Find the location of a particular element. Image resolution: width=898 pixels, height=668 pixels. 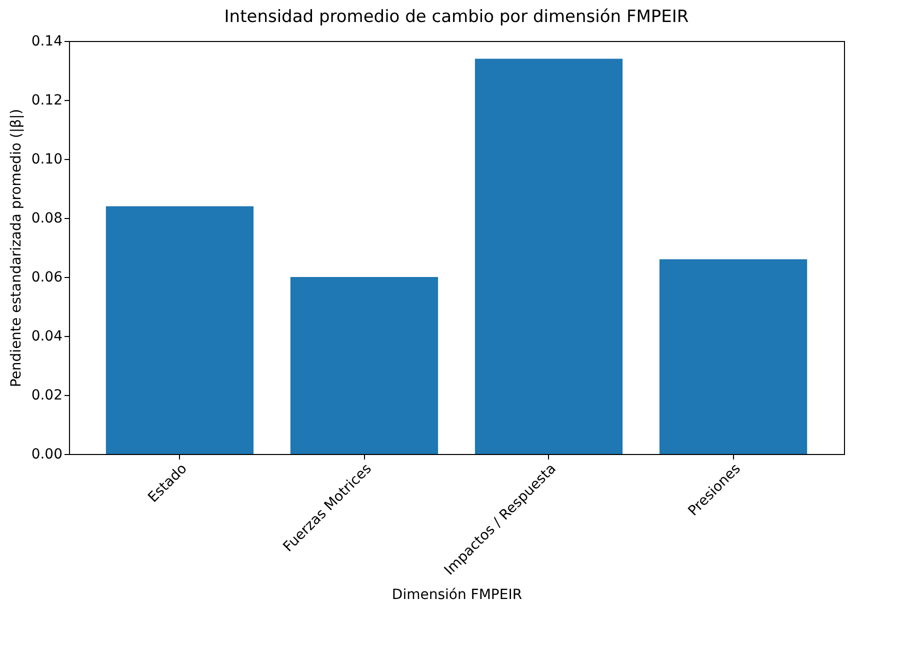

chart-title: Intensidad promedio de cambio por dimensión FMPEIR is located at coordinates (456, 17).